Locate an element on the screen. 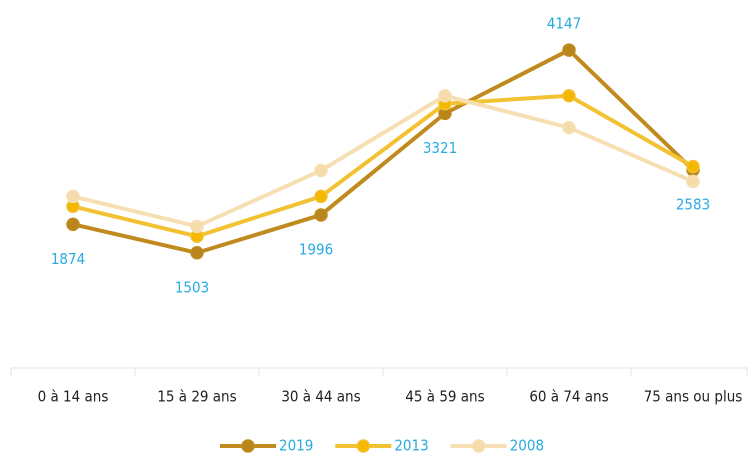  x-tick-label: 15 à 29 ans is located at coordinates (196, 397).